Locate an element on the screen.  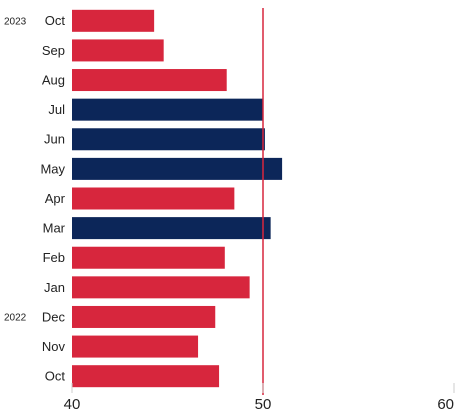
y-tick-label: Feb is located at coordinates (54, 257).